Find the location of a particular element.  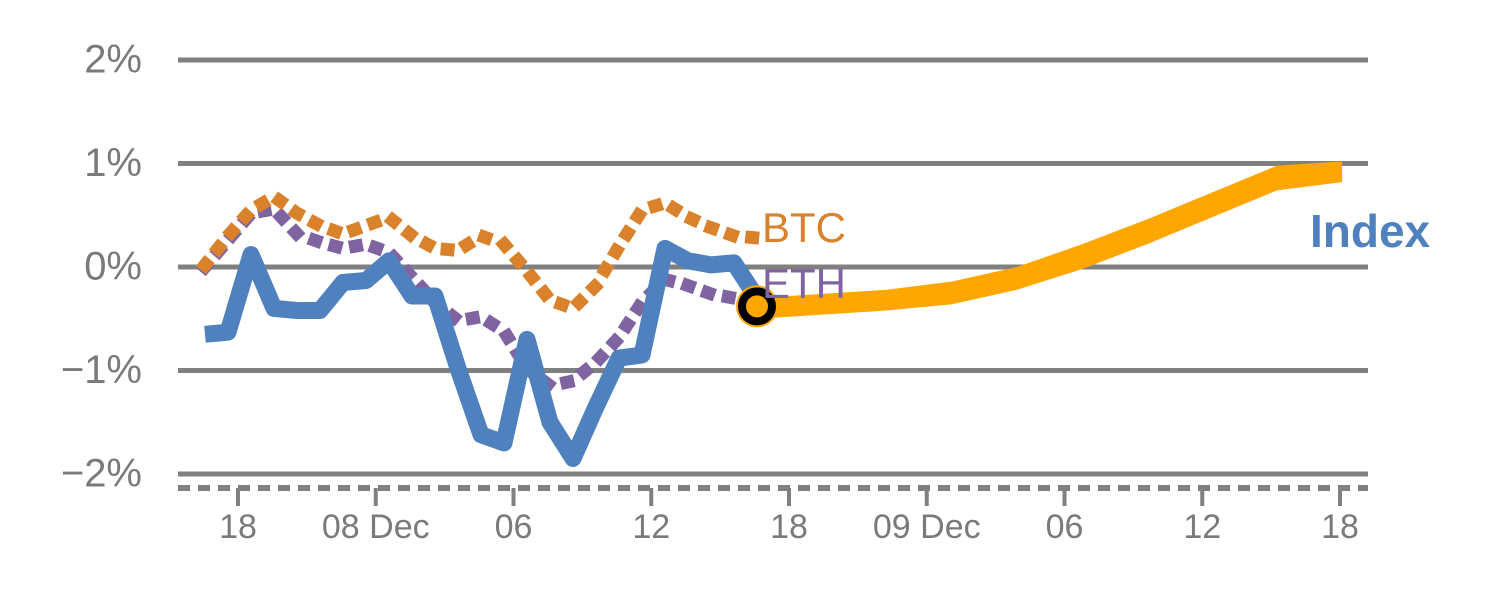

x-axis-label-group: 18 08 Dec 06 12 18 09 Dec 06 12 18 is located at coordinates (789, 527).